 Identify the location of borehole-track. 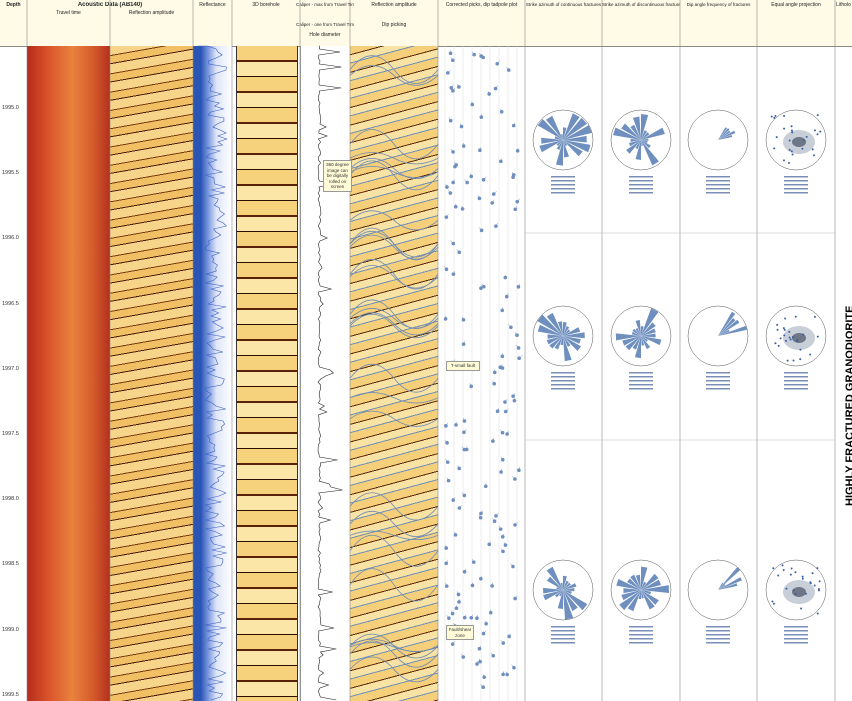
(267, 373).